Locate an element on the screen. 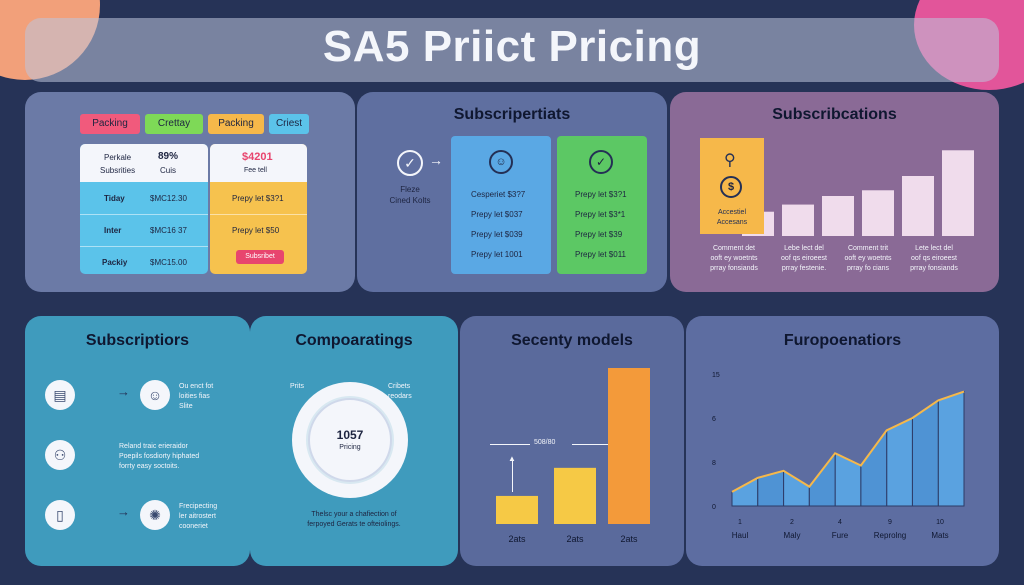  x-axis-label: Mats is located at coordinates (939, 535).